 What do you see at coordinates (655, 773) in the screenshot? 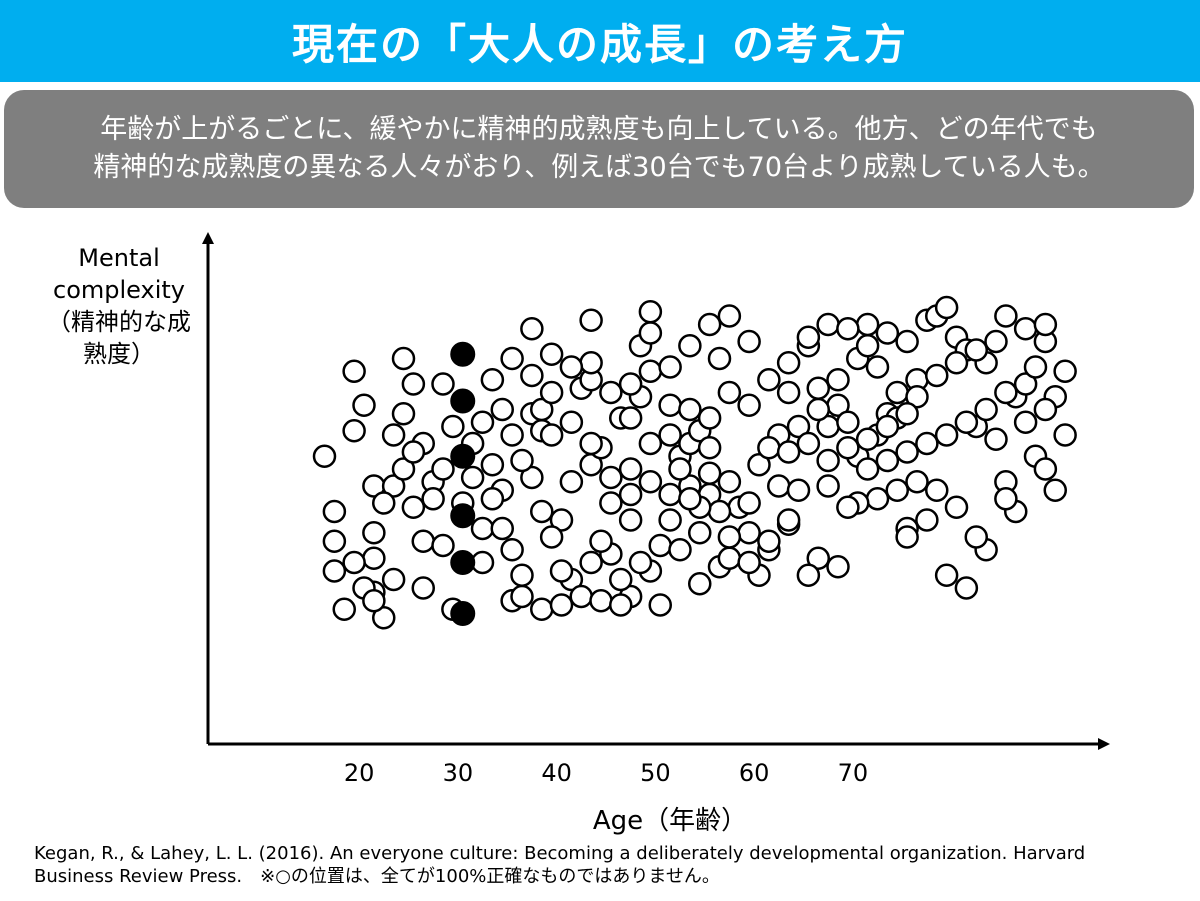
I see `x-tick-label: 50` at bounding box center [655, 773].